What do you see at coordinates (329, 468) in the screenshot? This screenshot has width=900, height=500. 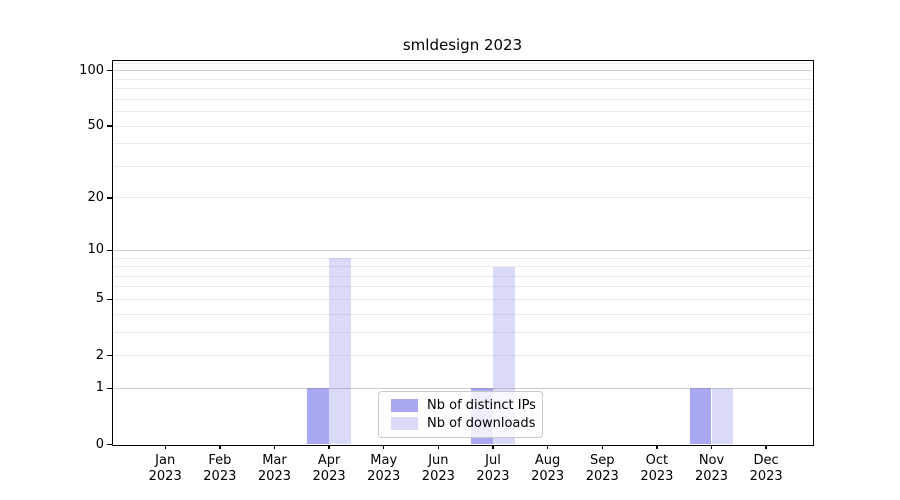 I see `x-tick-label: Apr 2023` at bounding box center [329, 468].